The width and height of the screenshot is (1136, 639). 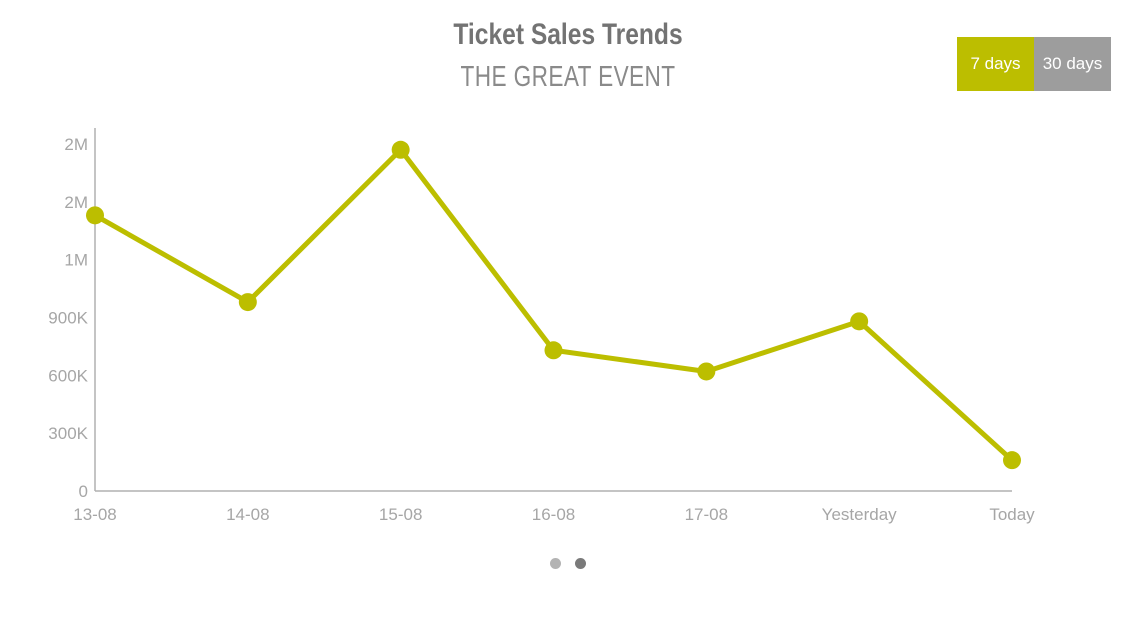 I want to click on y-tick-label: 900K, so click(x=68, y=318).